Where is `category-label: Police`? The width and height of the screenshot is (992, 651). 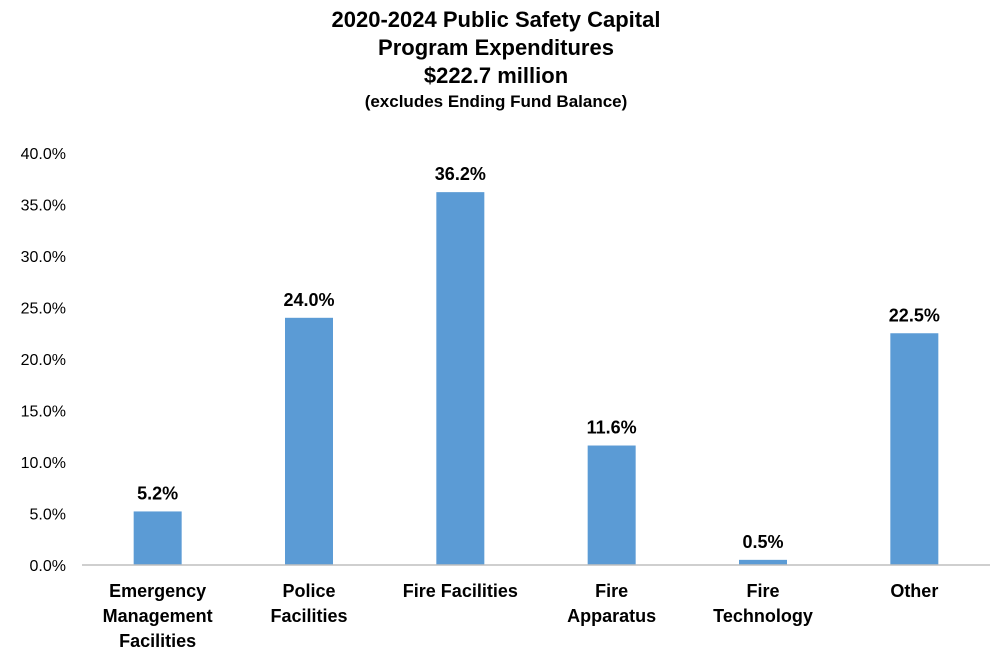 category-label: Police is located at coordinates (308, 591).